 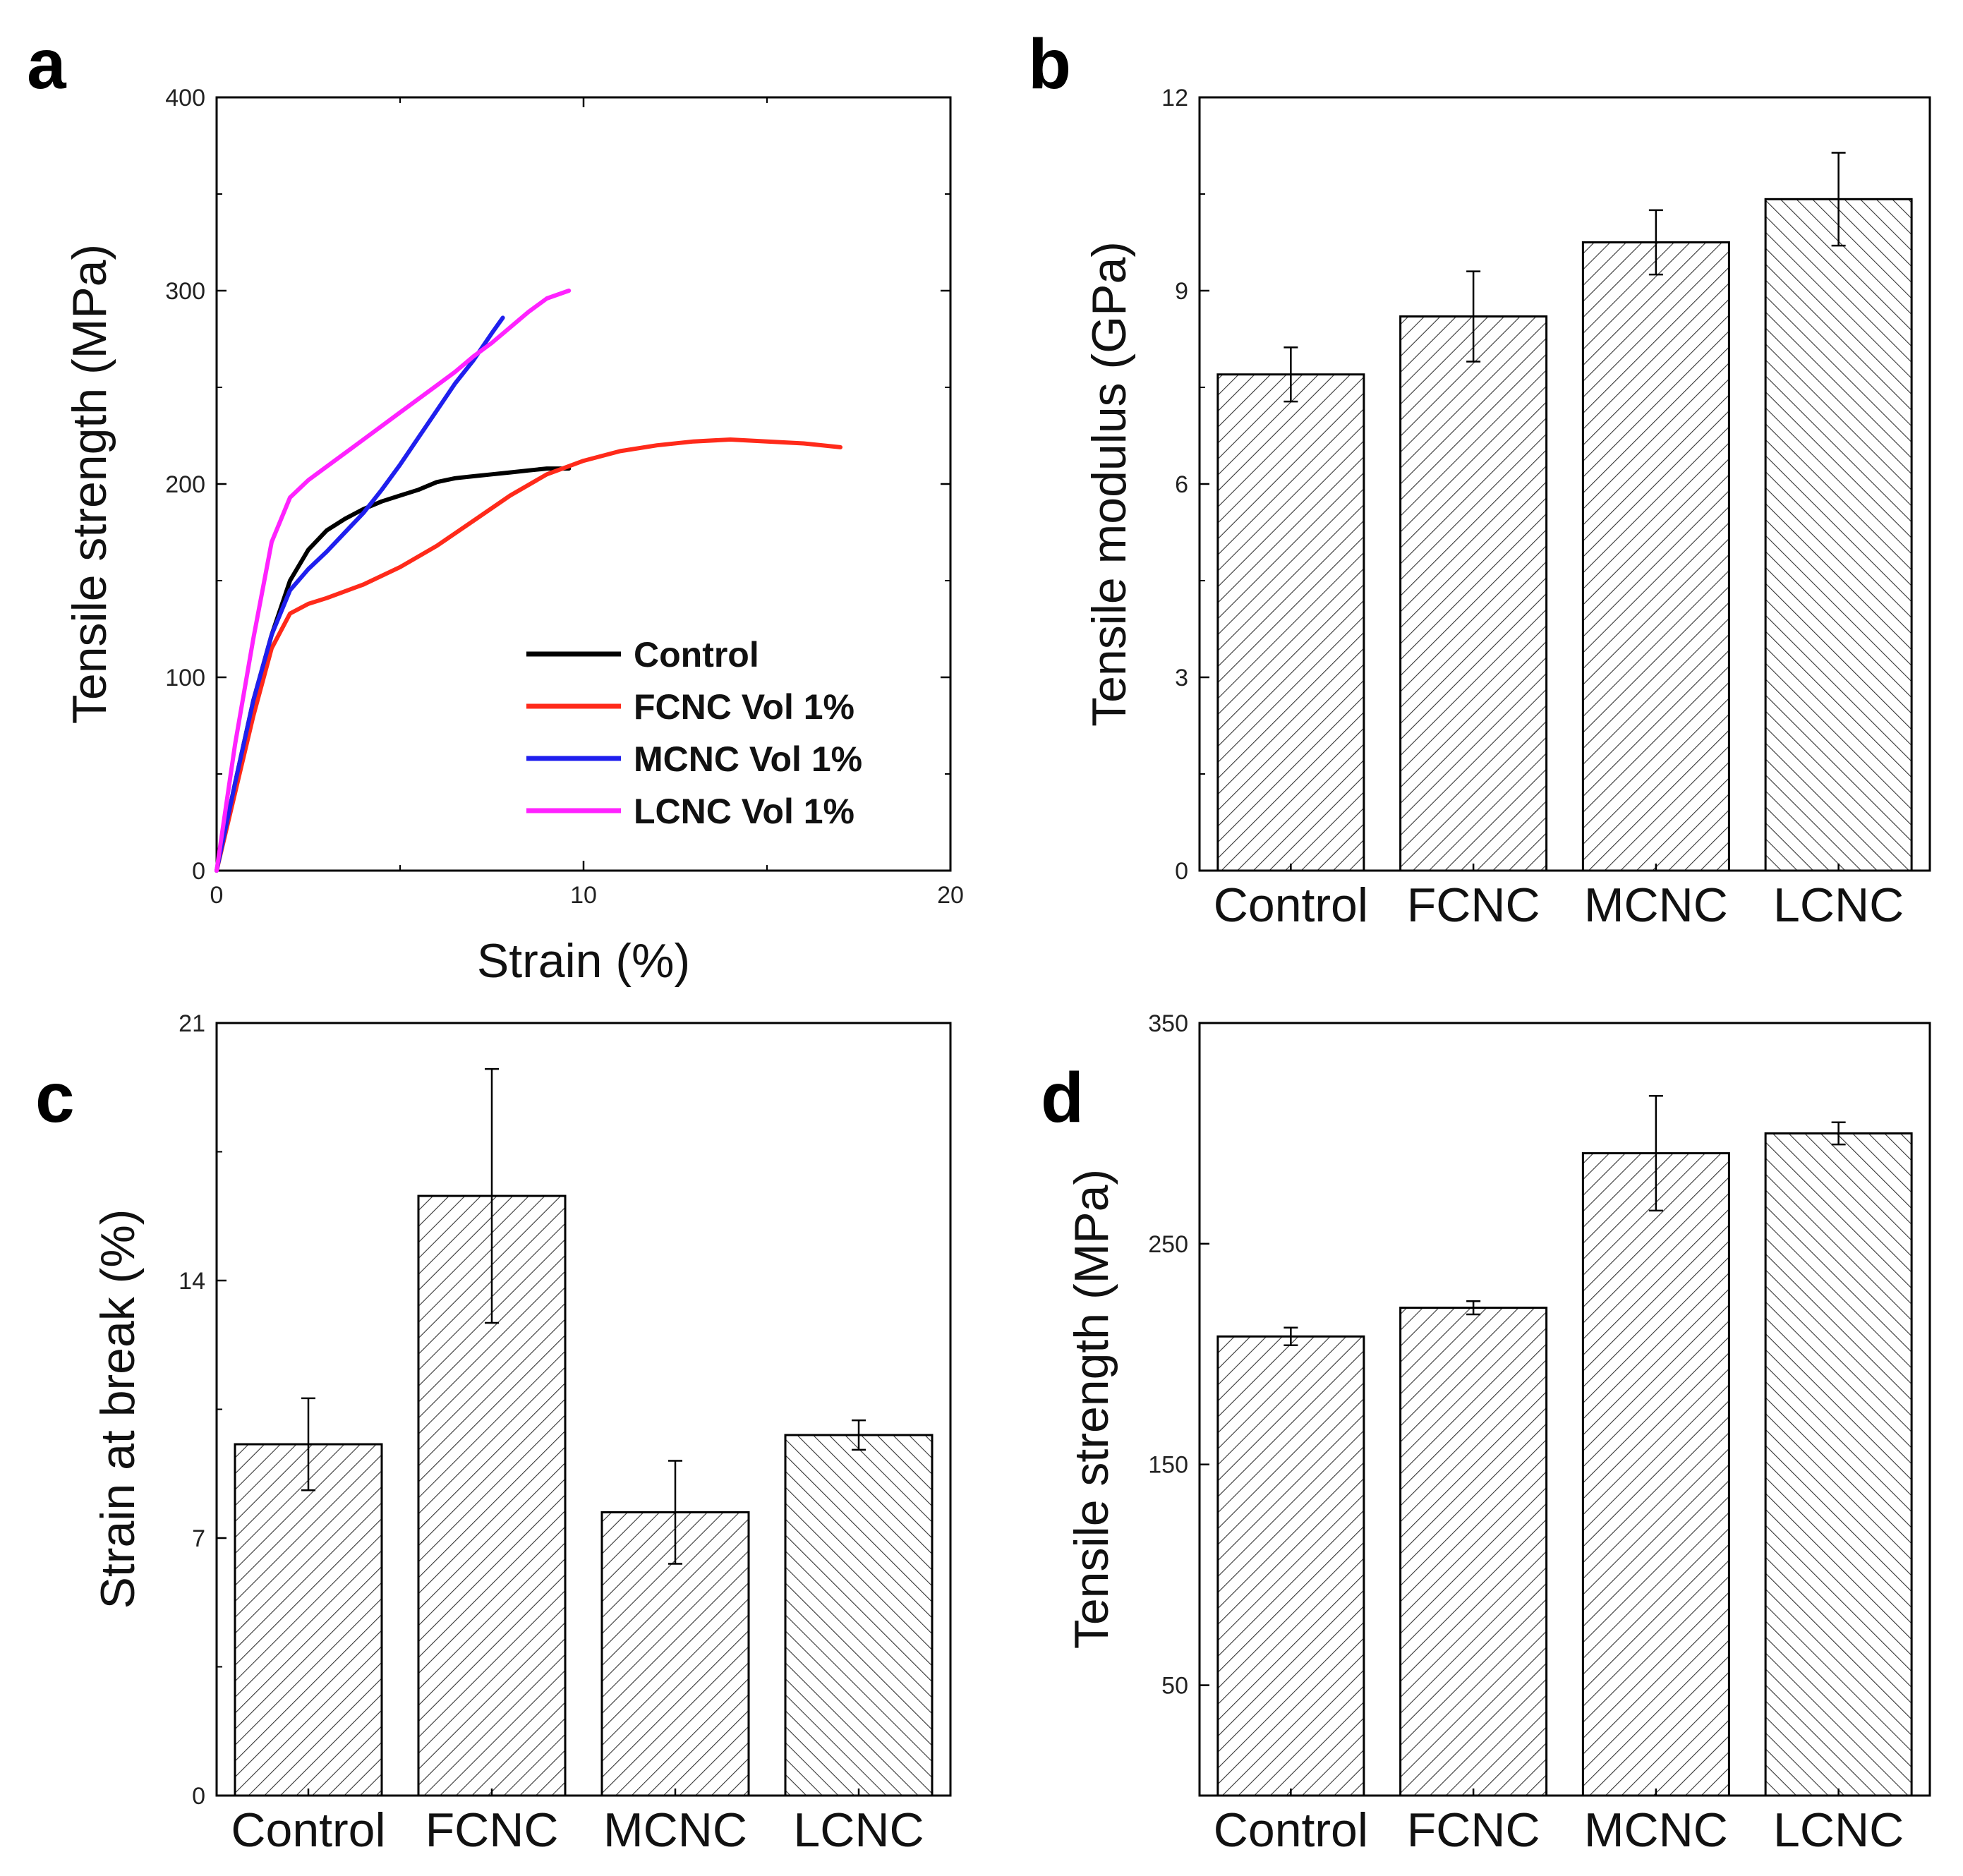 I want to click on x-axis-title: Strain (%), so click(x=583, y=961).